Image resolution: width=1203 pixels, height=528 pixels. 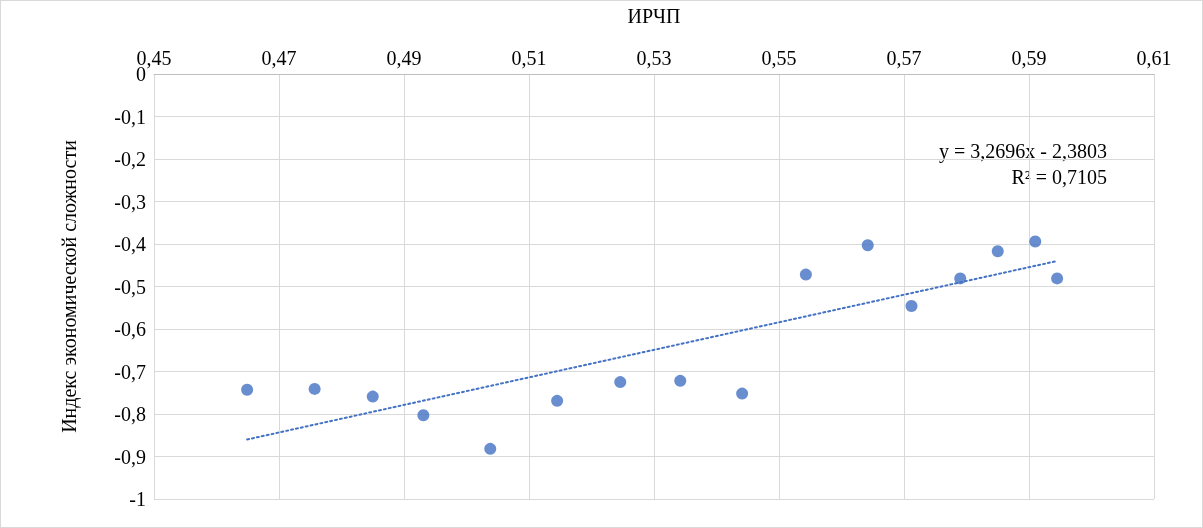 I want to click on x-tick-label: 0,47, so click(x=279, y=58).